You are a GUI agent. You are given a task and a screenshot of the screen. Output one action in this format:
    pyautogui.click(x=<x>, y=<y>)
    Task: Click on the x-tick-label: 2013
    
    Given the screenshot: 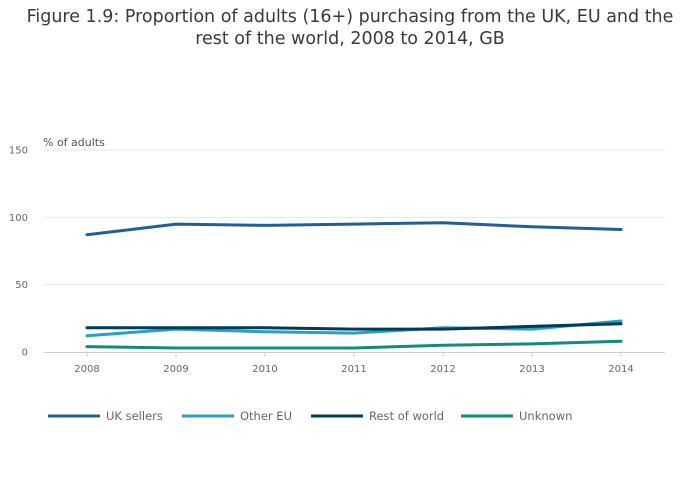 What is the action you would take?
    pyautogui.click(x=531, y=369)
    